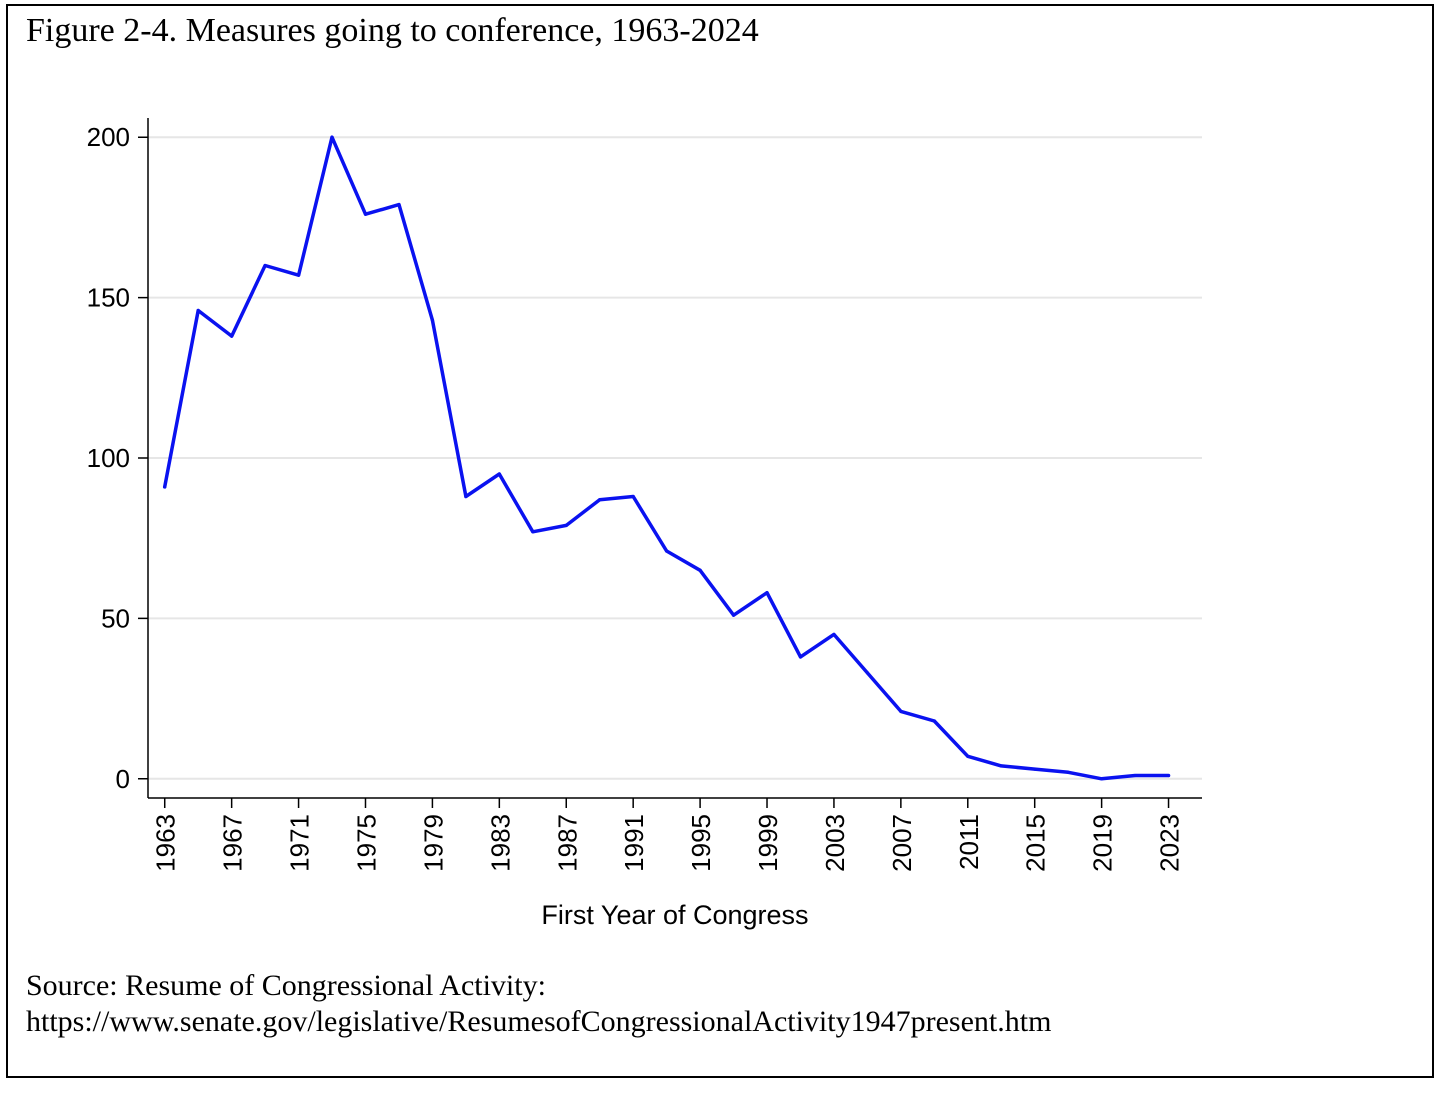 The image size is (1446, 1094). What do you see at coordinates (265, 265) in the screenshot?
I see `data-point-1969` at bounding box center [265, 265].